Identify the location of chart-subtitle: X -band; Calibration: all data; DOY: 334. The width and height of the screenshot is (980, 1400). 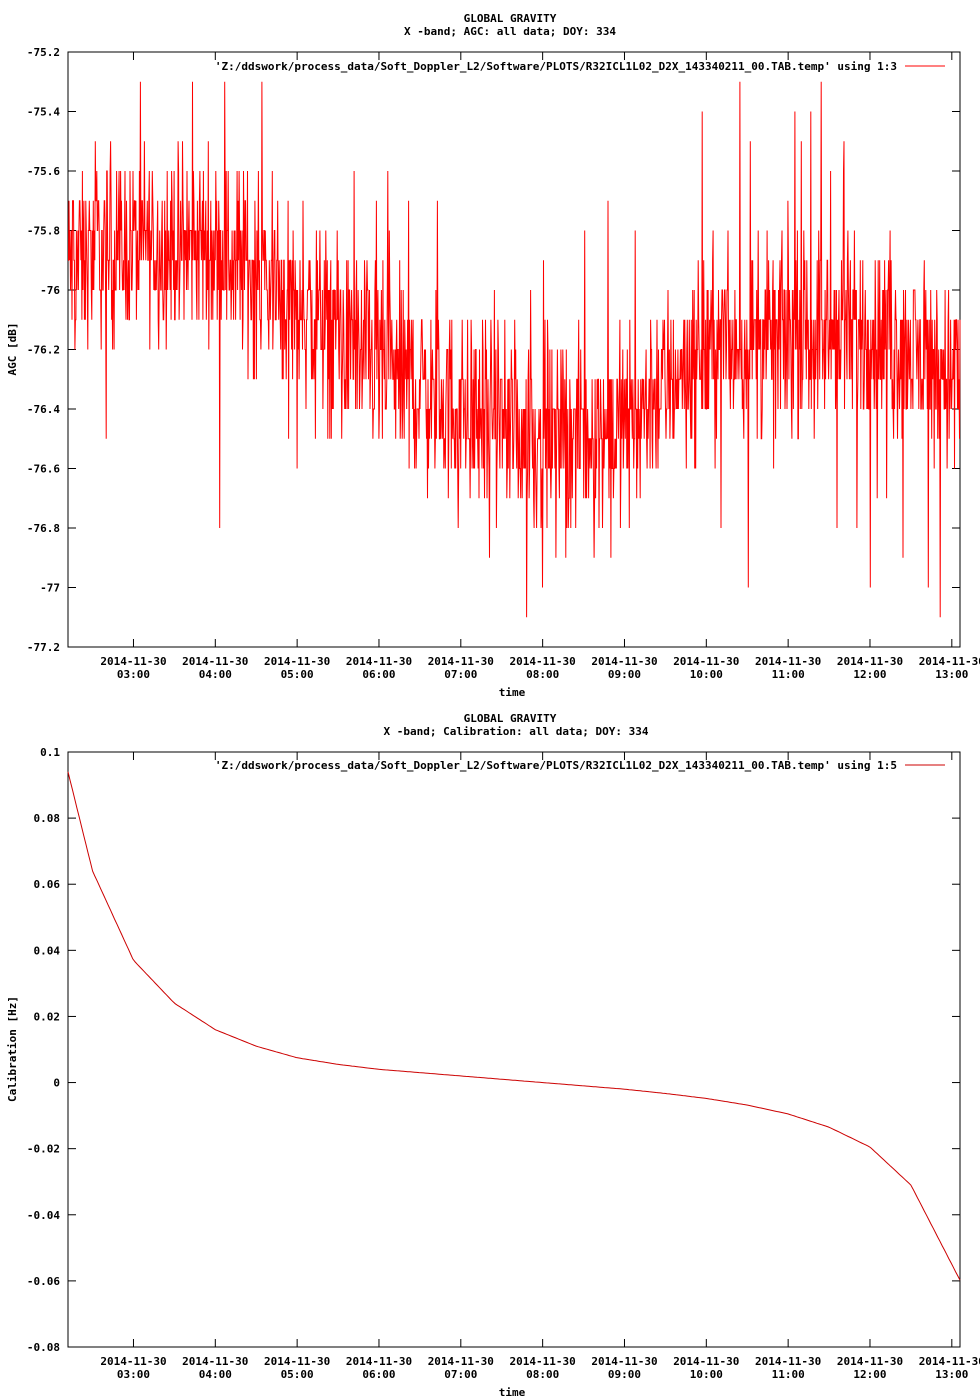
(516, 731).